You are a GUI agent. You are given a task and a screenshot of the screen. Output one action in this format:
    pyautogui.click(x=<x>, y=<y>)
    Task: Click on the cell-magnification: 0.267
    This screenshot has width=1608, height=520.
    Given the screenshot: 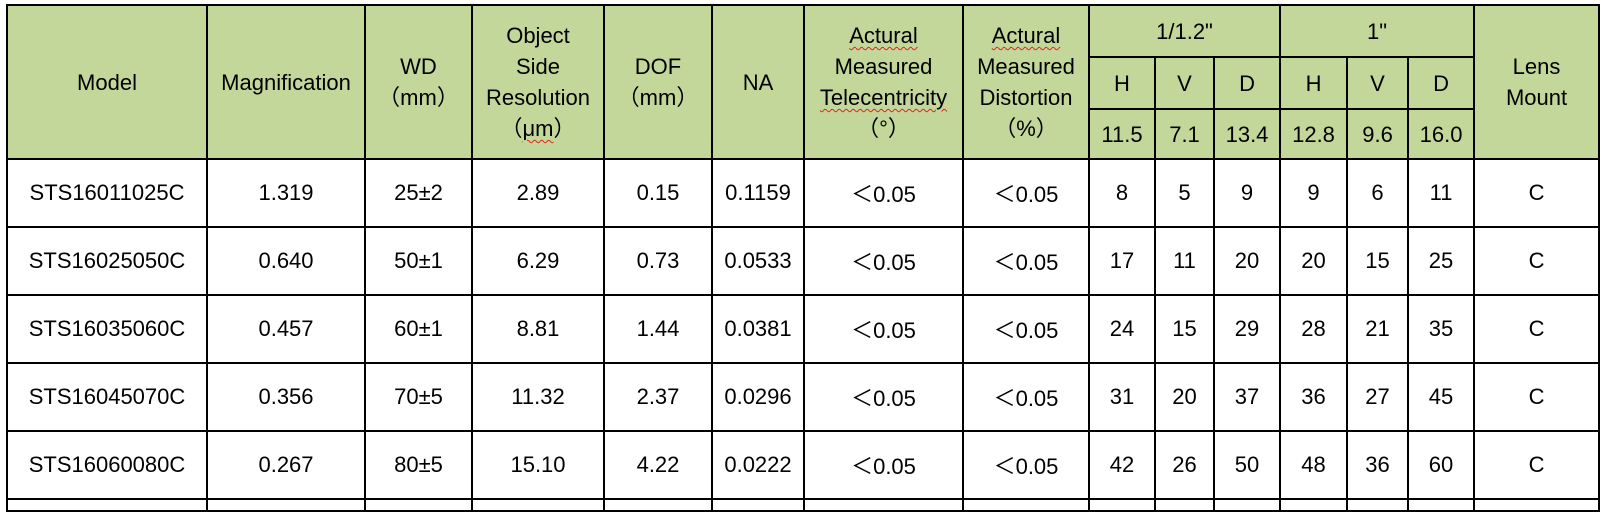 What is the action you would take?
    pyautogui.click(x=286, y=465)
    